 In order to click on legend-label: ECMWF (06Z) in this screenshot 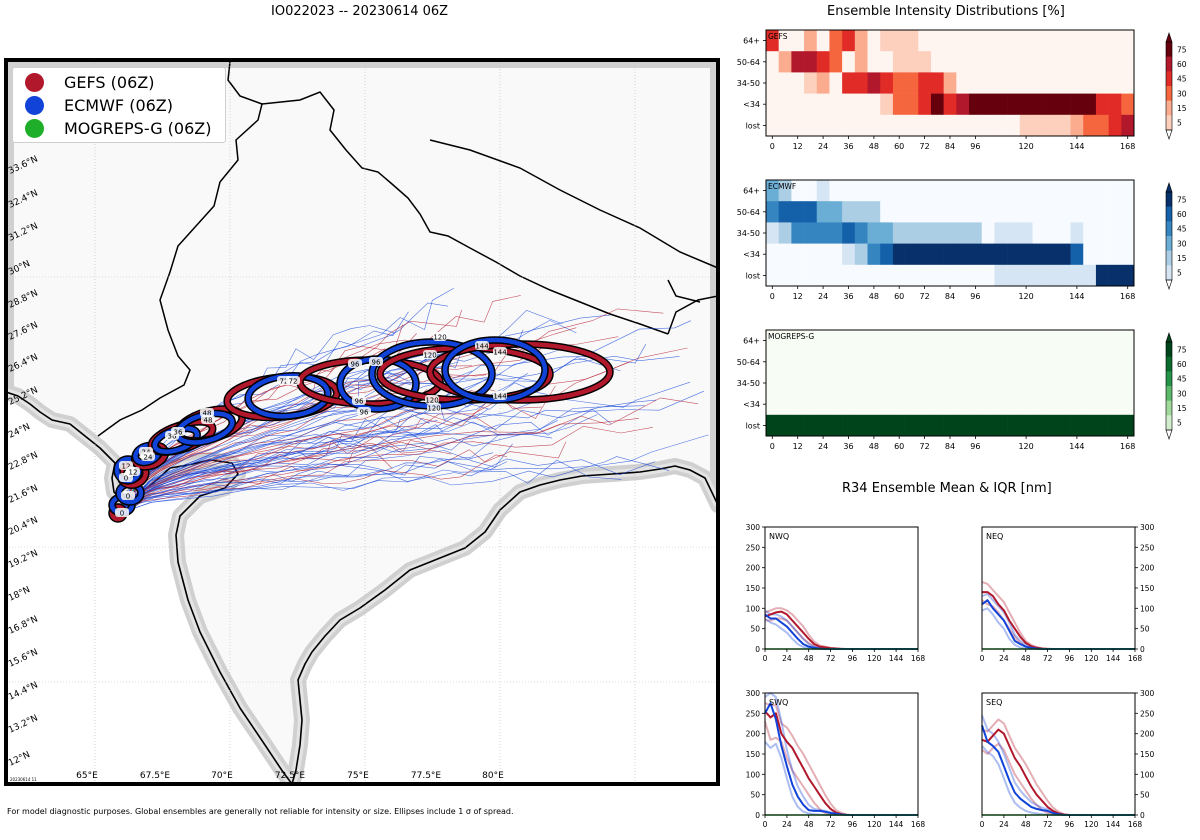, I will do `click(118, 105)`.